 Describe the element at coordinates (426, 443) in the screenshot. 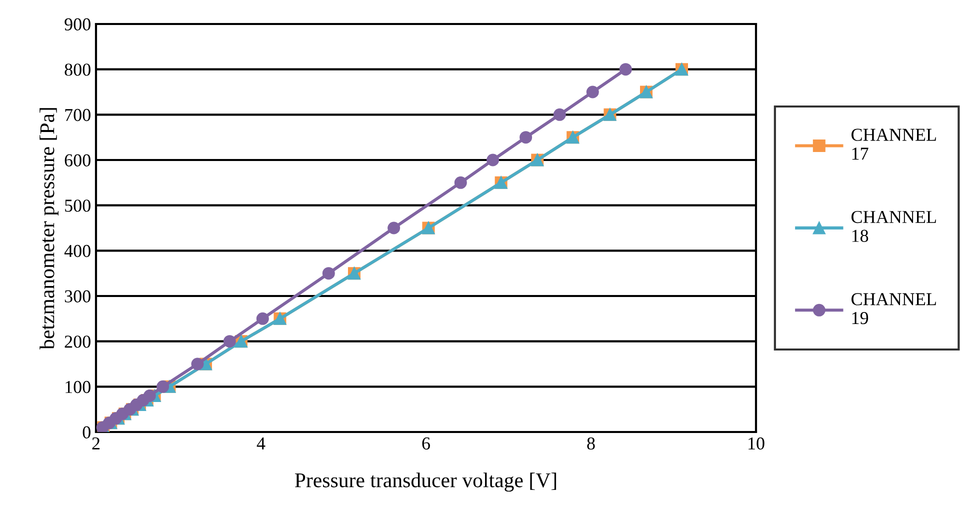

I see `x-tick-label: 6` at that location.